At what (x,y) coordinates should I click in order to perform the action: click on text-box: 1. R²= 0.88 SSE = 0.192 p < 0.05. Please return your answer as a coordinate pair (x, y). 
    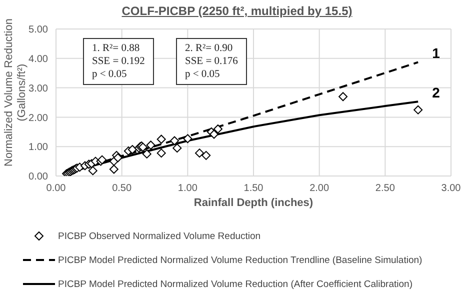
    Looking at the image, I should click on (118, 61).